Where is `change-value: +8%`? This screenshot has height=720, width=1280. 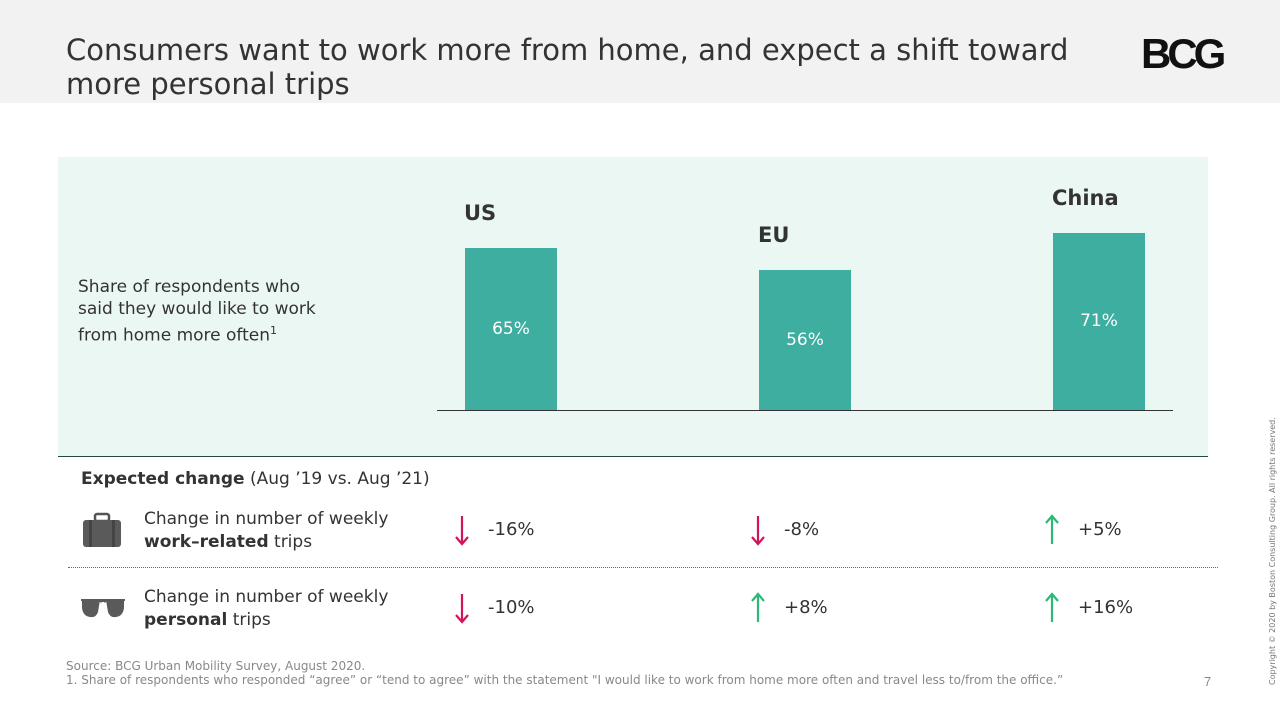 change-value: +8% is located at coordinates (806, 607).